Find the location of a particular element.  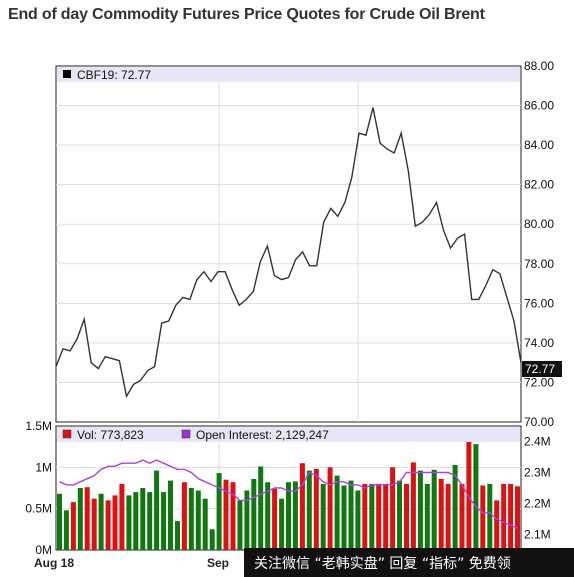

last-value-badge: 72.77 is located at coordinates (540, 369).